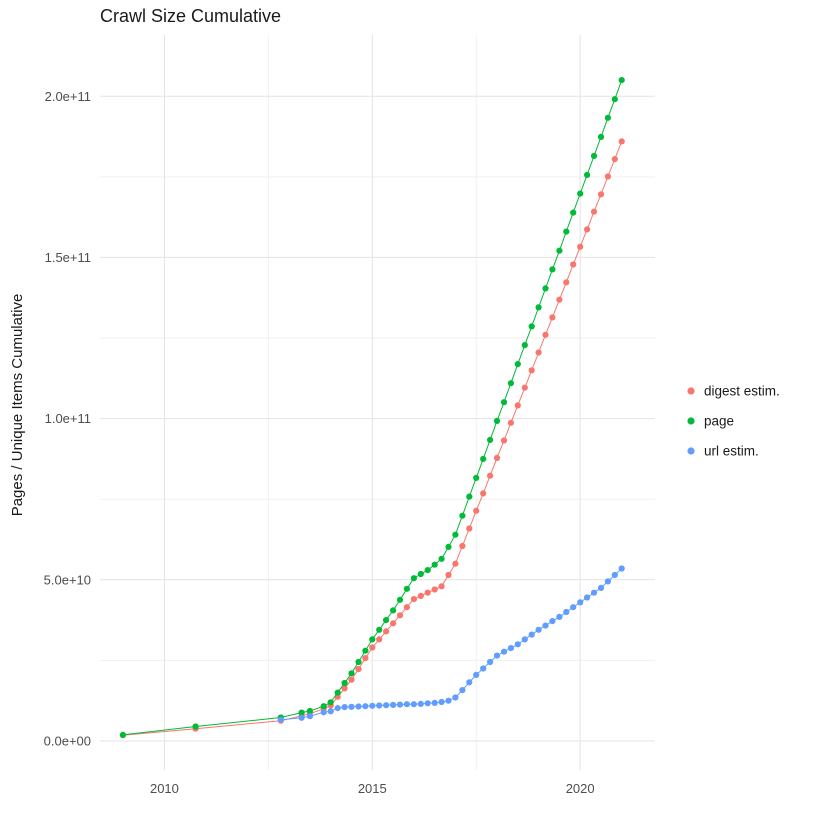 This screenshot has width=826, height=827. I want to click on y-tick-label: 1.5e+11, so click(68, 257).